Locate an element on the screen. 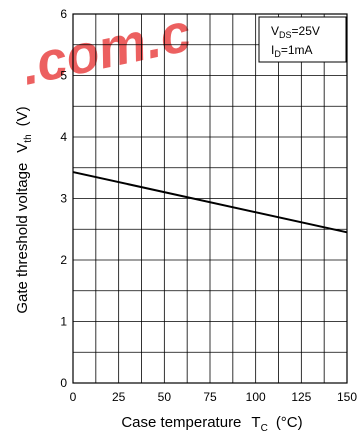  y-tick-label: 2 is located at coordinates (63, 260).